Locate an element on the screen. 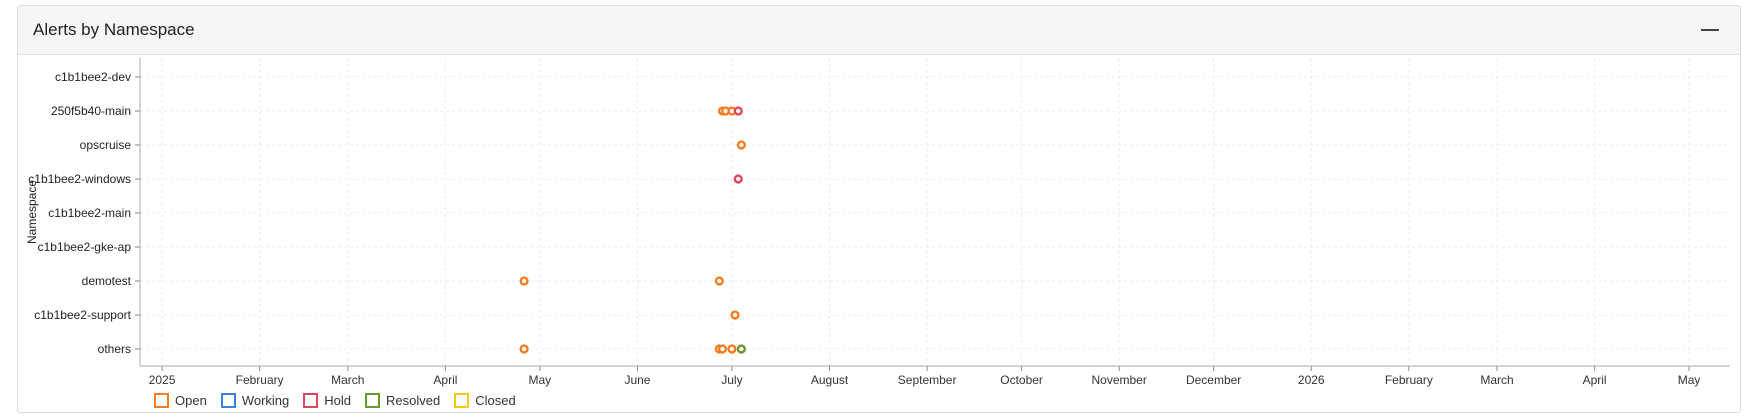 This screenshot has height=419, width=1748. x-tick-label: November is located at coordinates (1119, 380).